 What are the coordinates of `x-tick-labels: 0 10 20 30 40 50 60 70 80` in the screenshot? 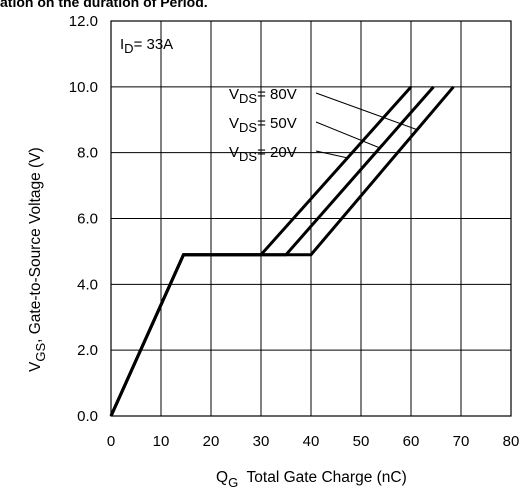 It's located at (313, 441).